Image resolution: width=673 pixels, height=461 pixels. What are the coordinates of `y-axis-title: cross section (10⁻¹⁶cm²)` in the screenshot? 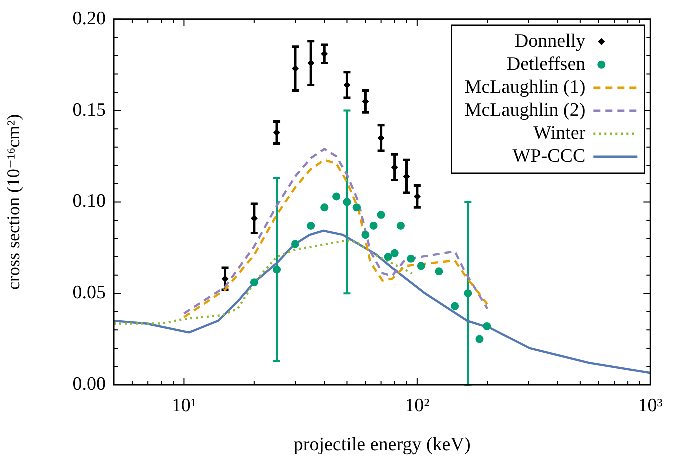 It's located at (14, 202).